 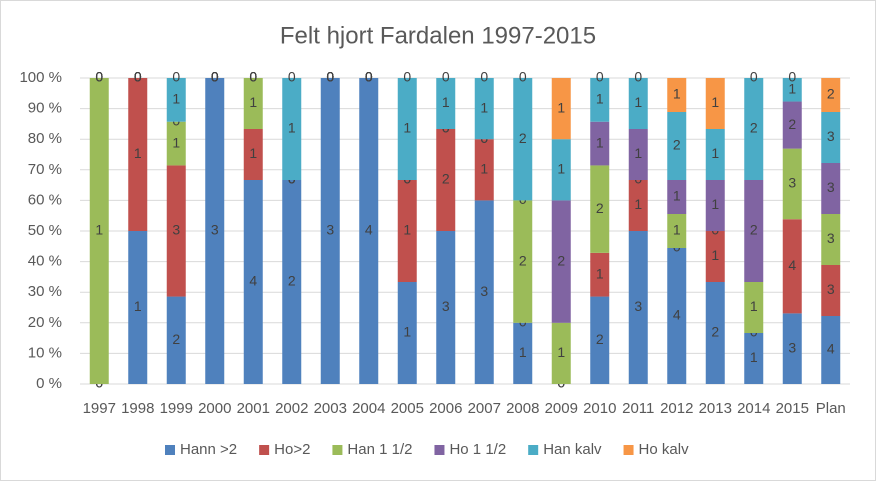 What do you see at coordinates (407, 408) in the screenshot?
I see `x-tick-label: 2005` at bounding box center [407, 408].